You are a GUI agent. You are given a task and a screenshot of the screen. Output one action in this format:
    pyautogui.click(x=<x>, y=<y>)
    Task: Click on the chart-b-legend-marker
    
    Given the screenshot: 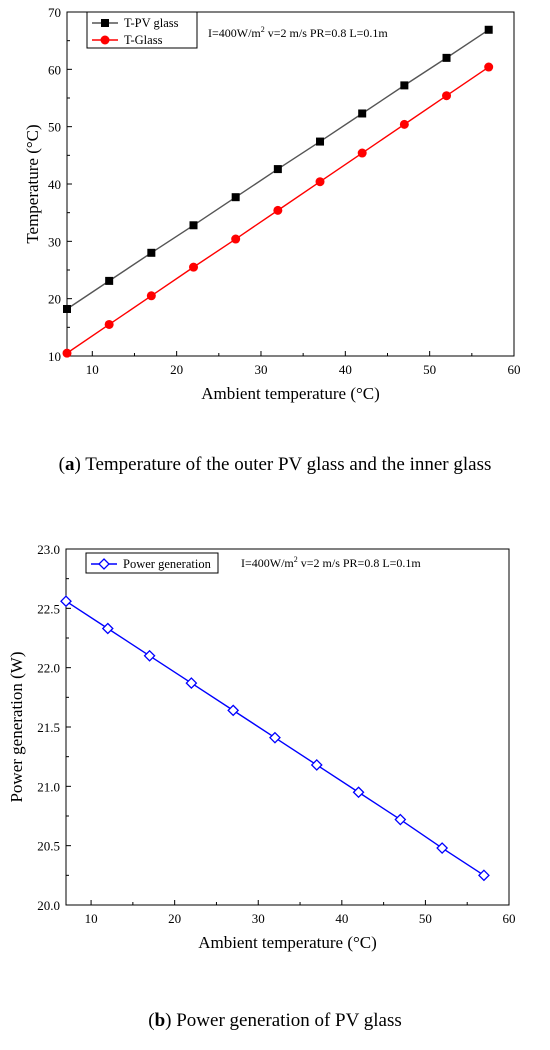 What is the action you would take?
    pyautogui.click(x=104, y=564)
    